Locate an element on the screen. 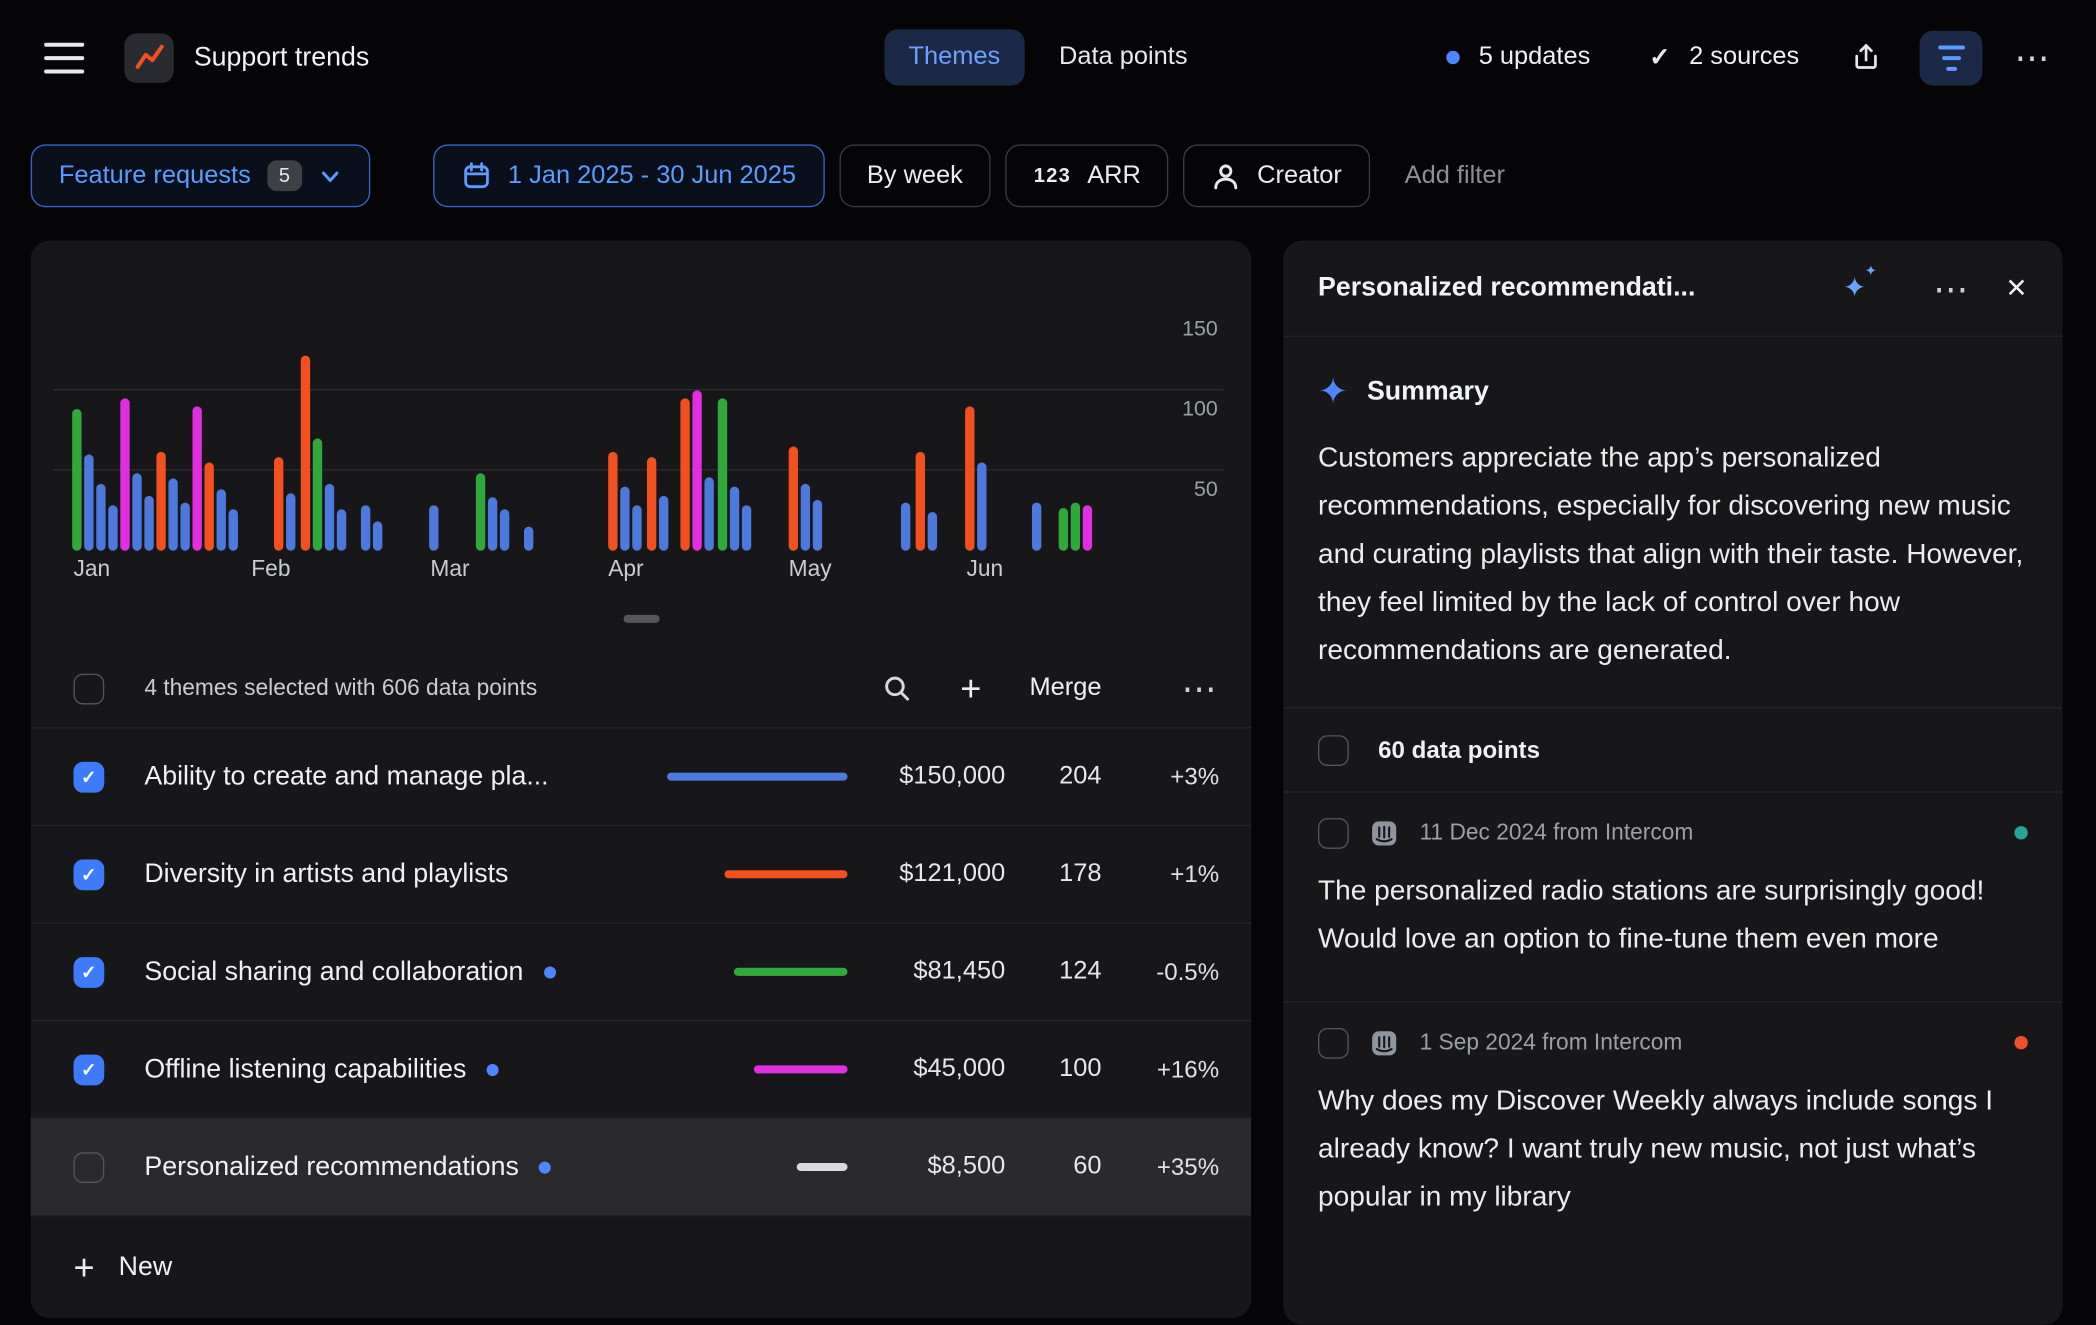 This screenshot has height=1325, width=2096. sources-count: 2 sources is located at coordinates (1744, 56).